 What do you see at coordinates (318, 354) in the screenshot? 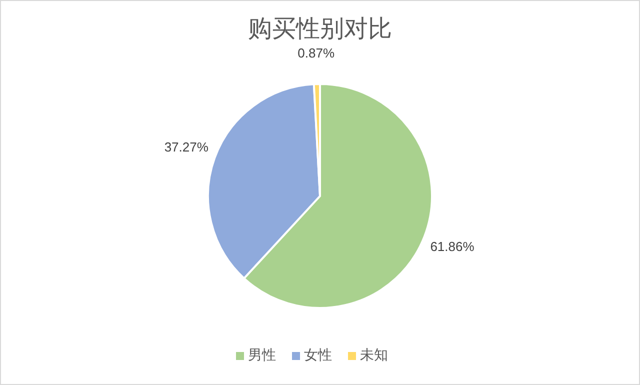
I see `legend-label: 女性` at bounding box center [318, 354].